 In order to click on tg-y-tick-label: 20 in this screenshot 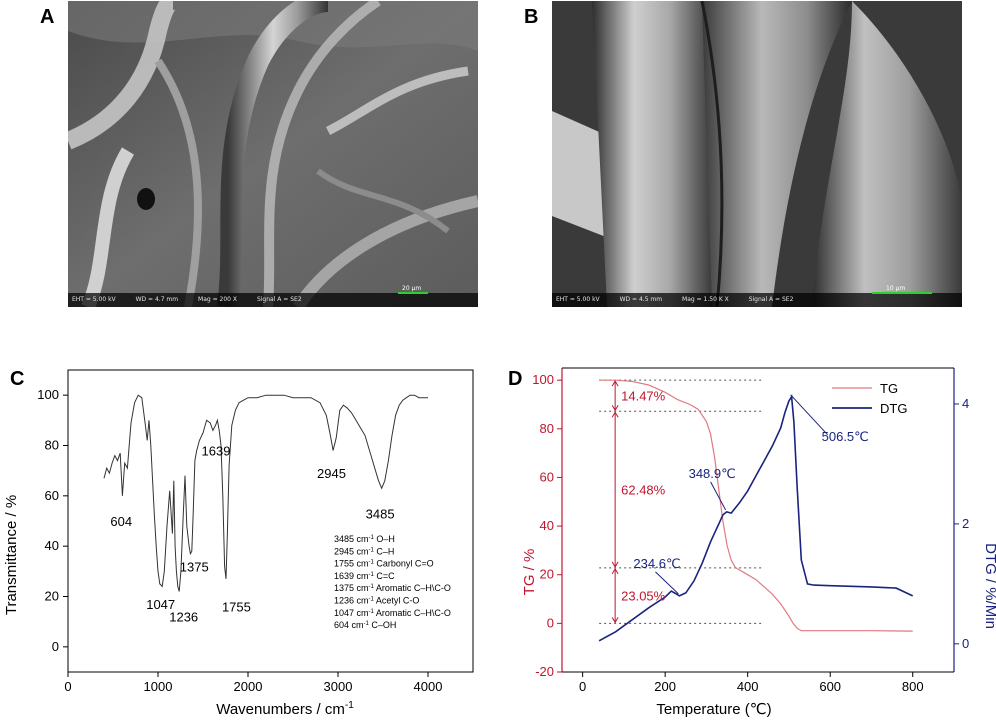, I will do `click(547, 574)`.